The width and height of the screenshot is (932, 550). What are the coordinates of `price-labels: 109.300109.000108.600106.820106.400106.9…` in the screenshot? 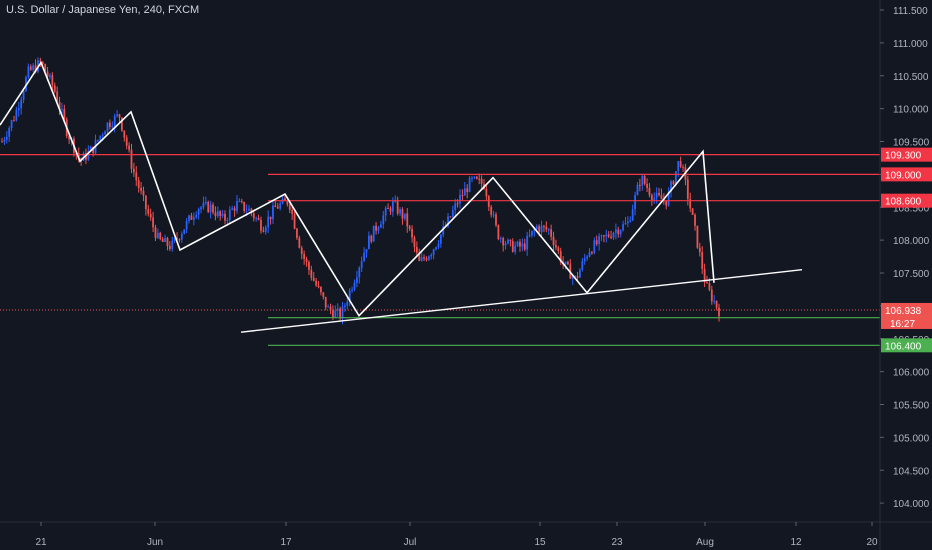 It's located at (906, 250).